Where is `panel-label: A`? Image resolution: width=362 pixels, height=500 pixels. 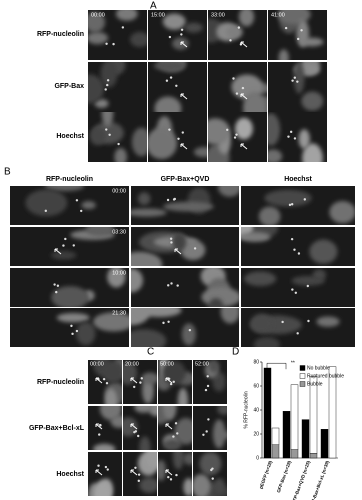 panel-label: A is located at coordinates (153, 6).